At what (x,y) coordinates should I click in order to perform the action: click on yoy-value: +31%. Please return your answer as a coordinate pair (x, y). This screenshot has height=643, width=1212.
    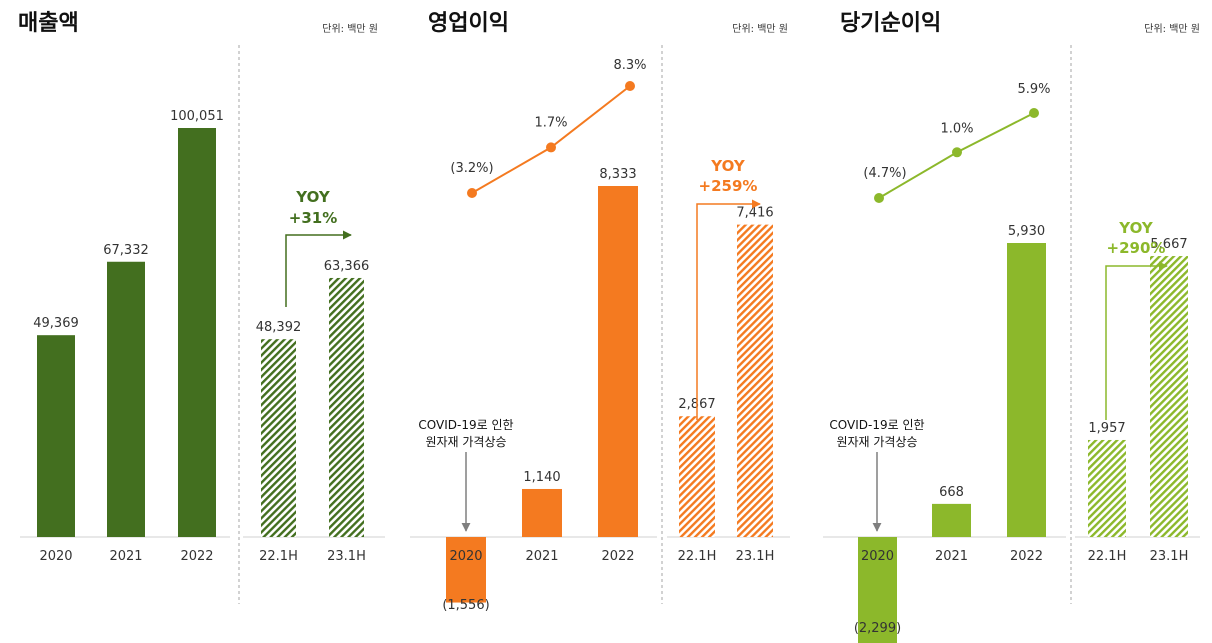
    Looking at the image, I should click on (313, 218).